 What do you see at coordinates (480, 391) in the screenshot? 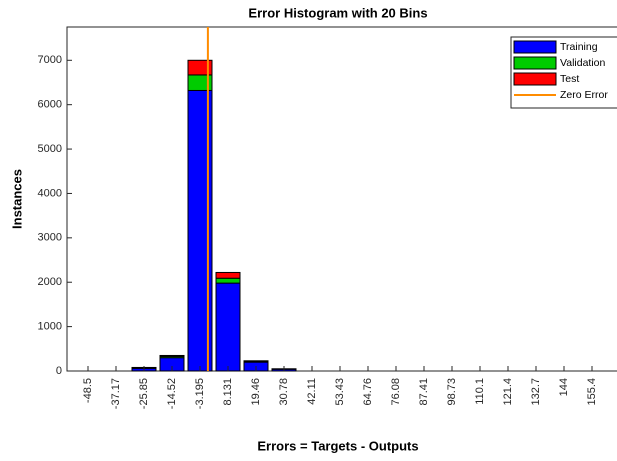
I see `x-tick-label: 110.1` at bounding box center [480, 391].